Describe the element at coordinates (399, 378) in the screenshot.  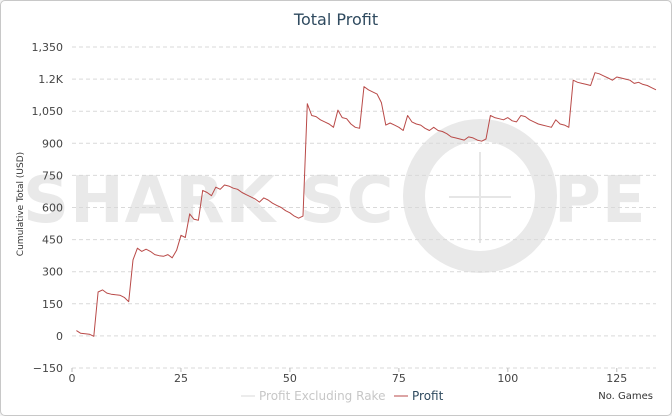
I see `x-tick-label: 75` at that location.